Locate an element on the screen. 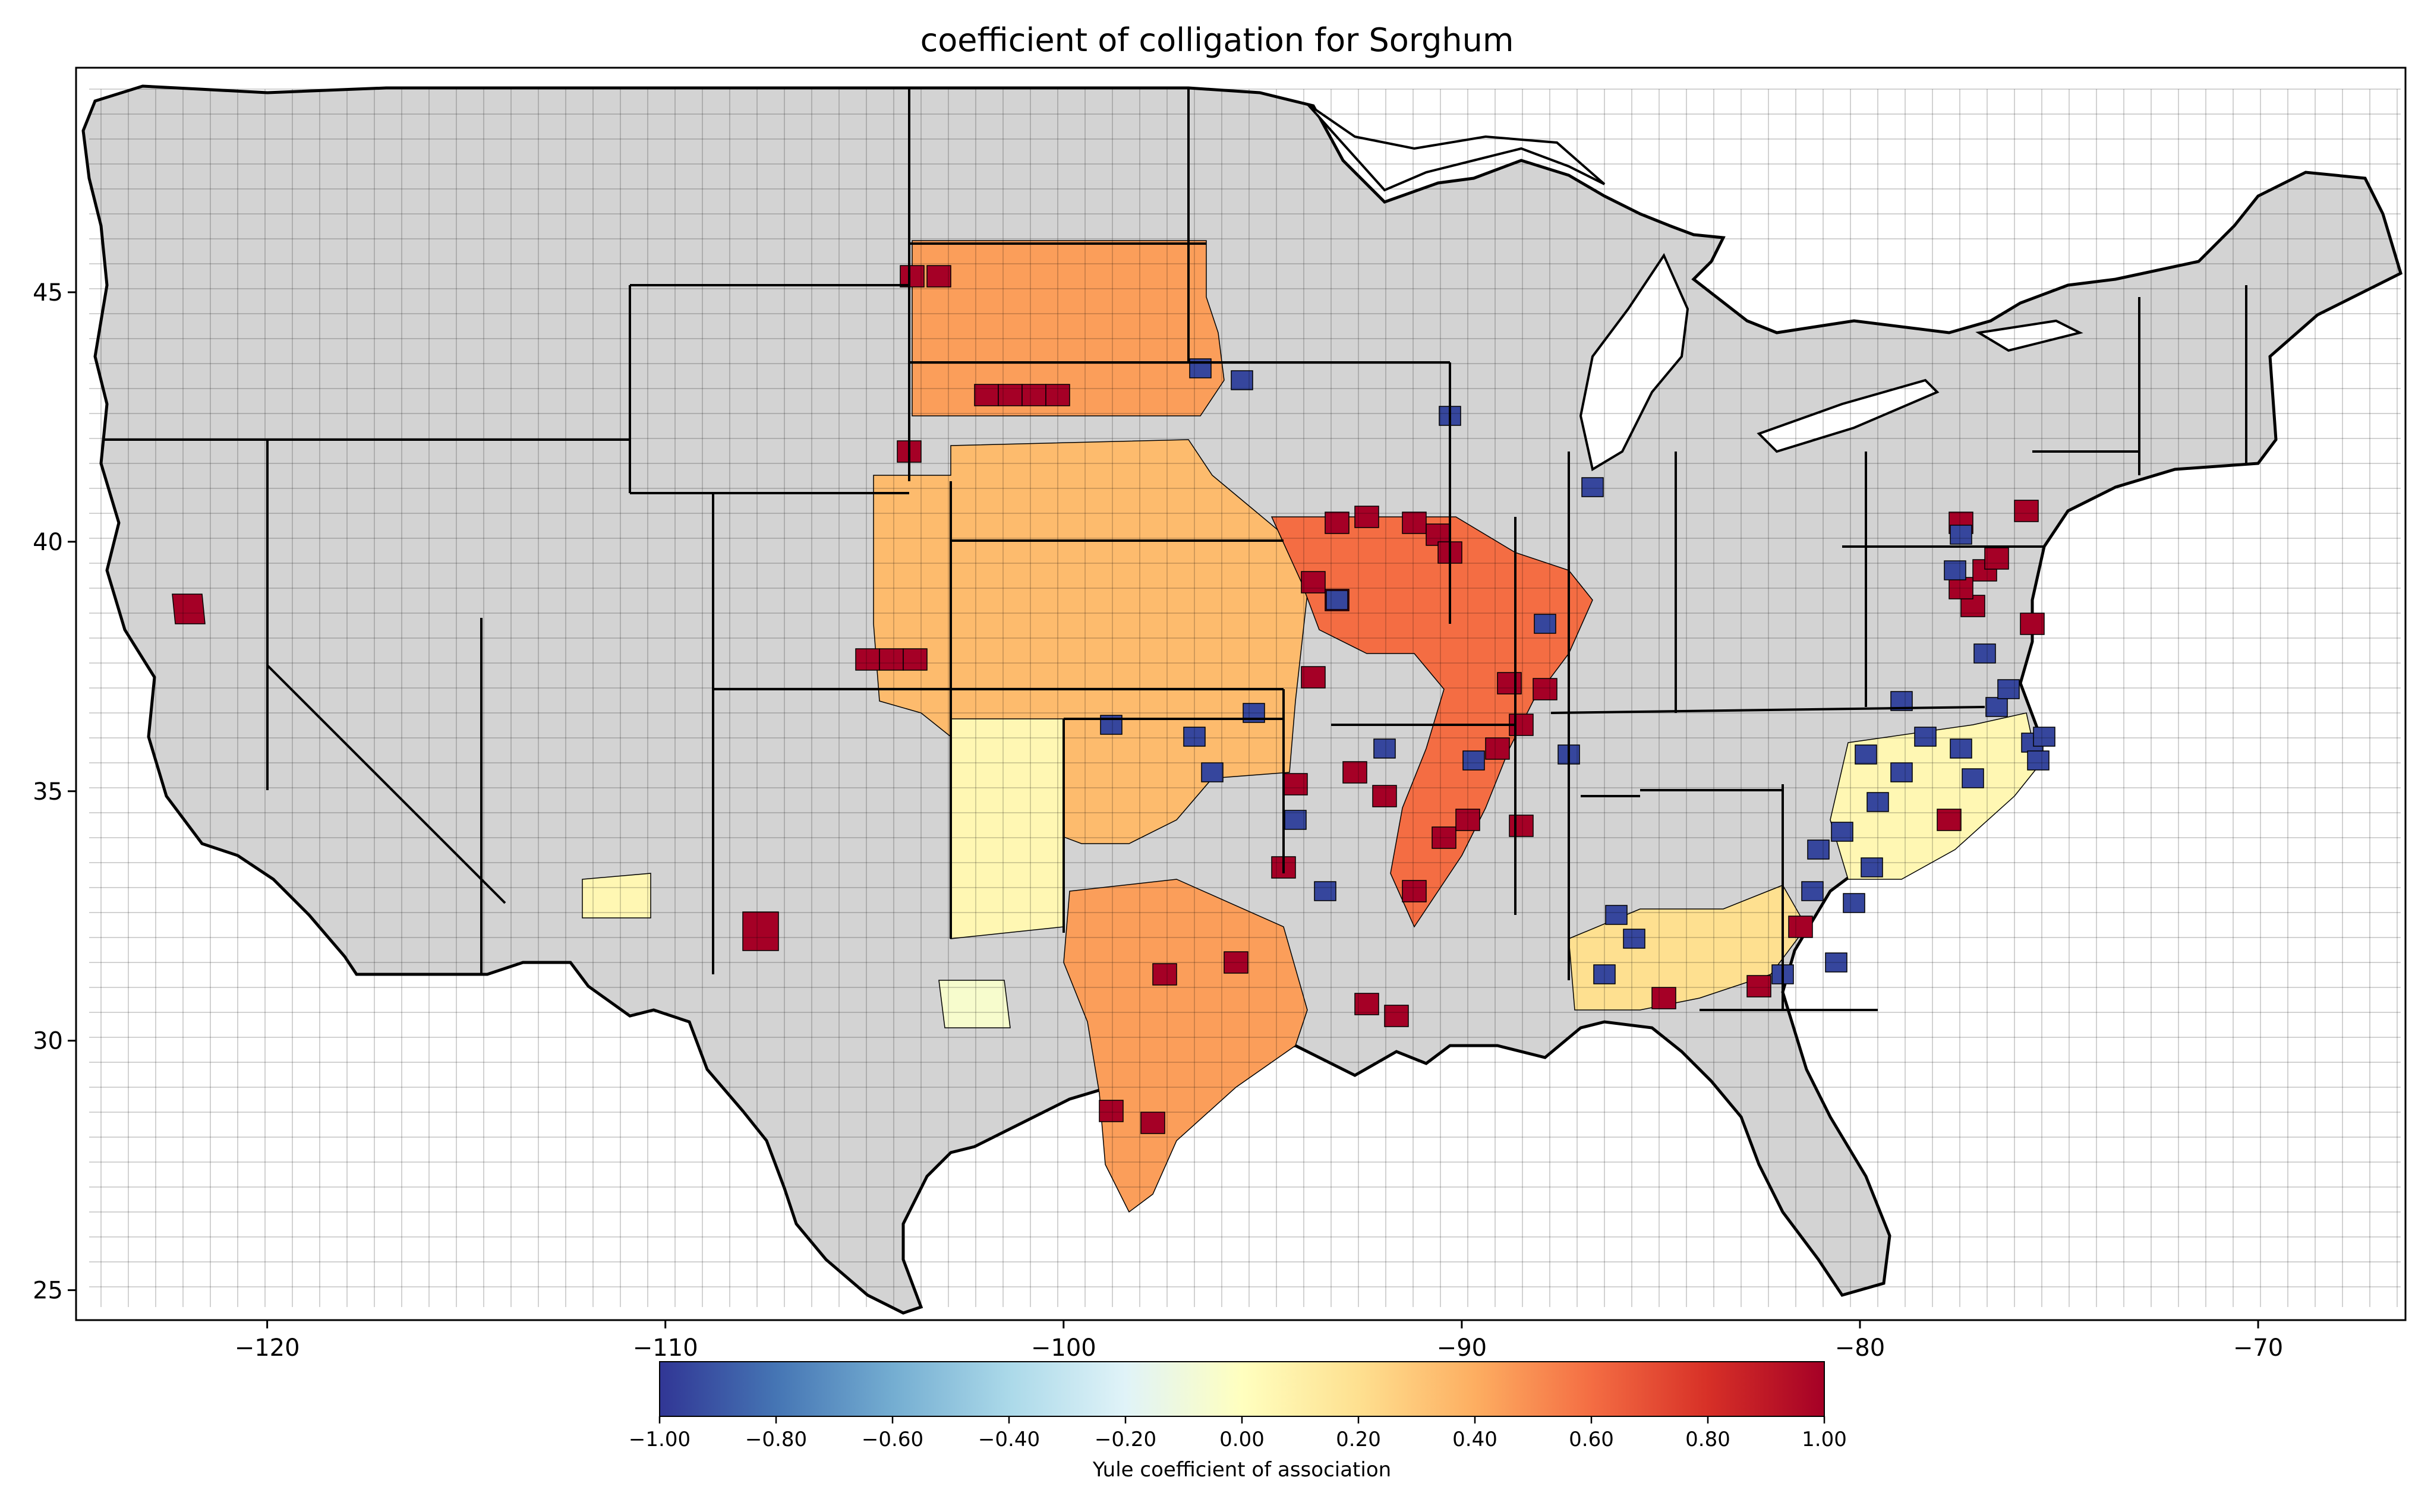 The width and height of the screenshot is (2434, 1512). colorbar-tick-label: −0.60 is located at coordinates (892, 1440).